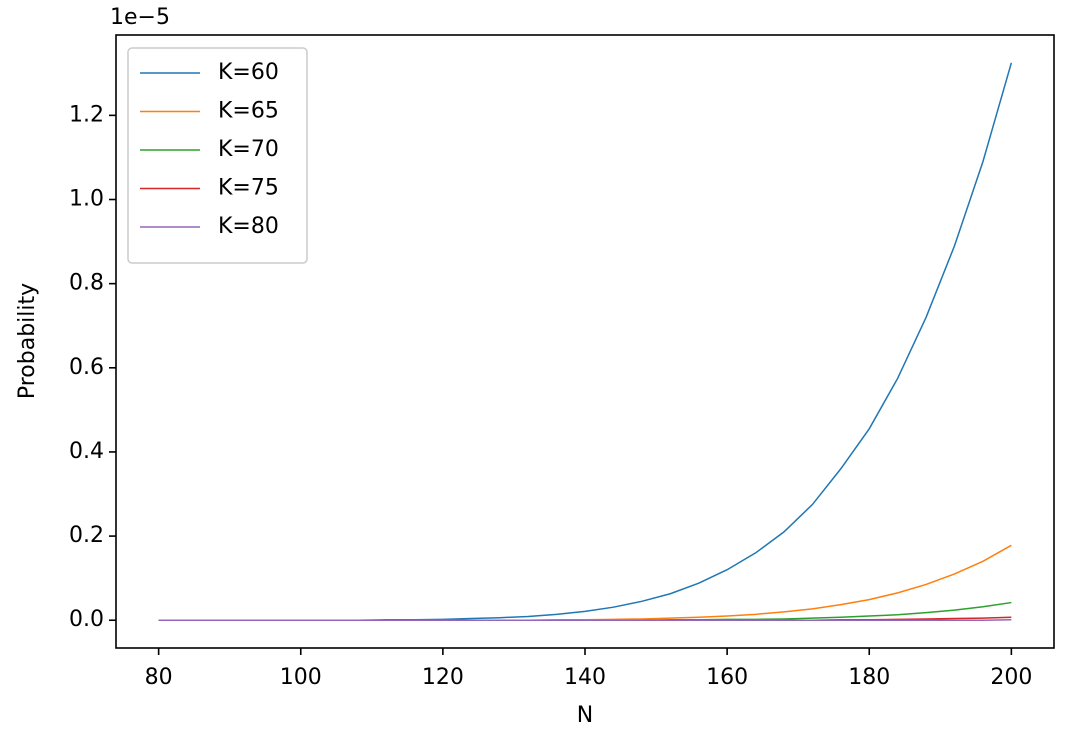 The height and width of the screenshot is (733, 1079). Describe the element at coordinates (86, 619) in the screenshot. I see `y-tick-label: 0.0` at that location.